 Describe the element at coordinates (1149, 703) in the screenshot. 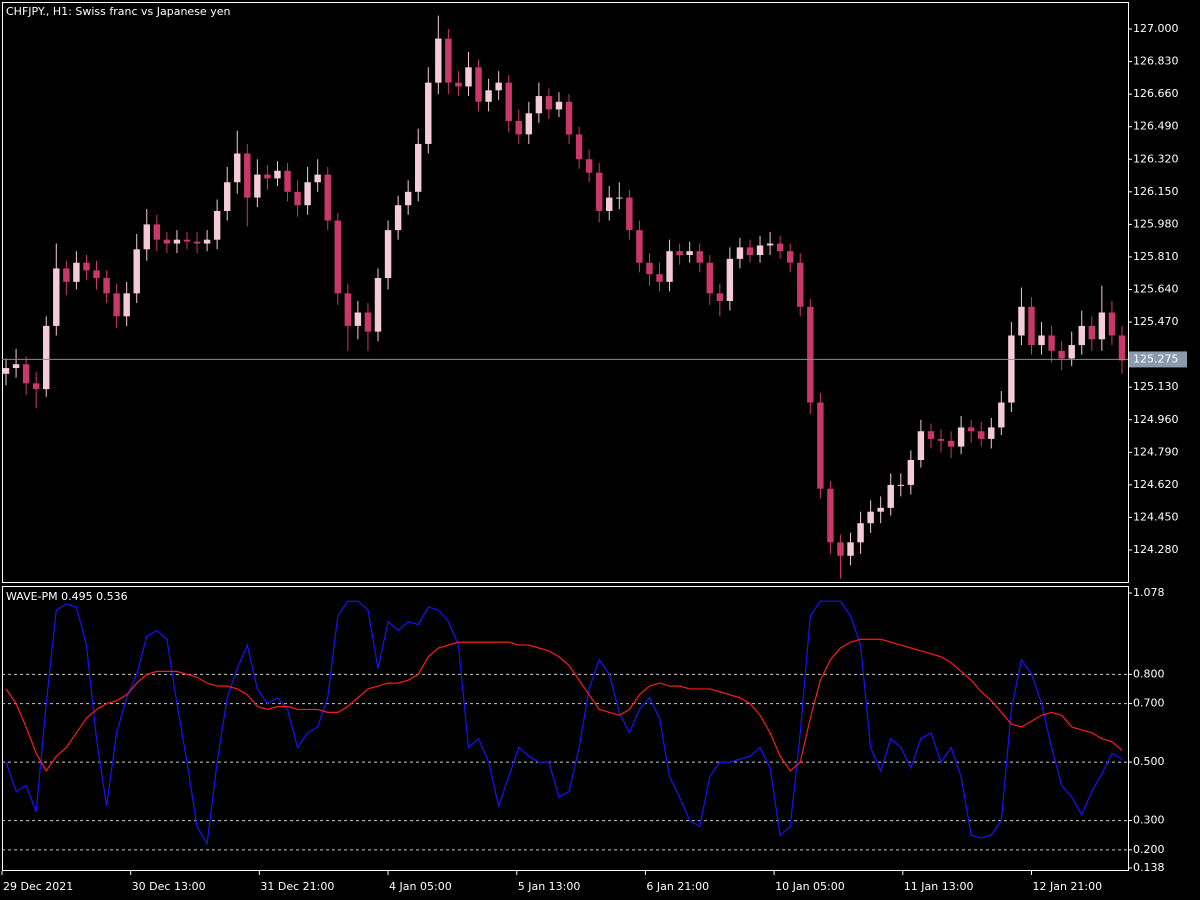

I see `y-tick-label: 0.700` at that location.